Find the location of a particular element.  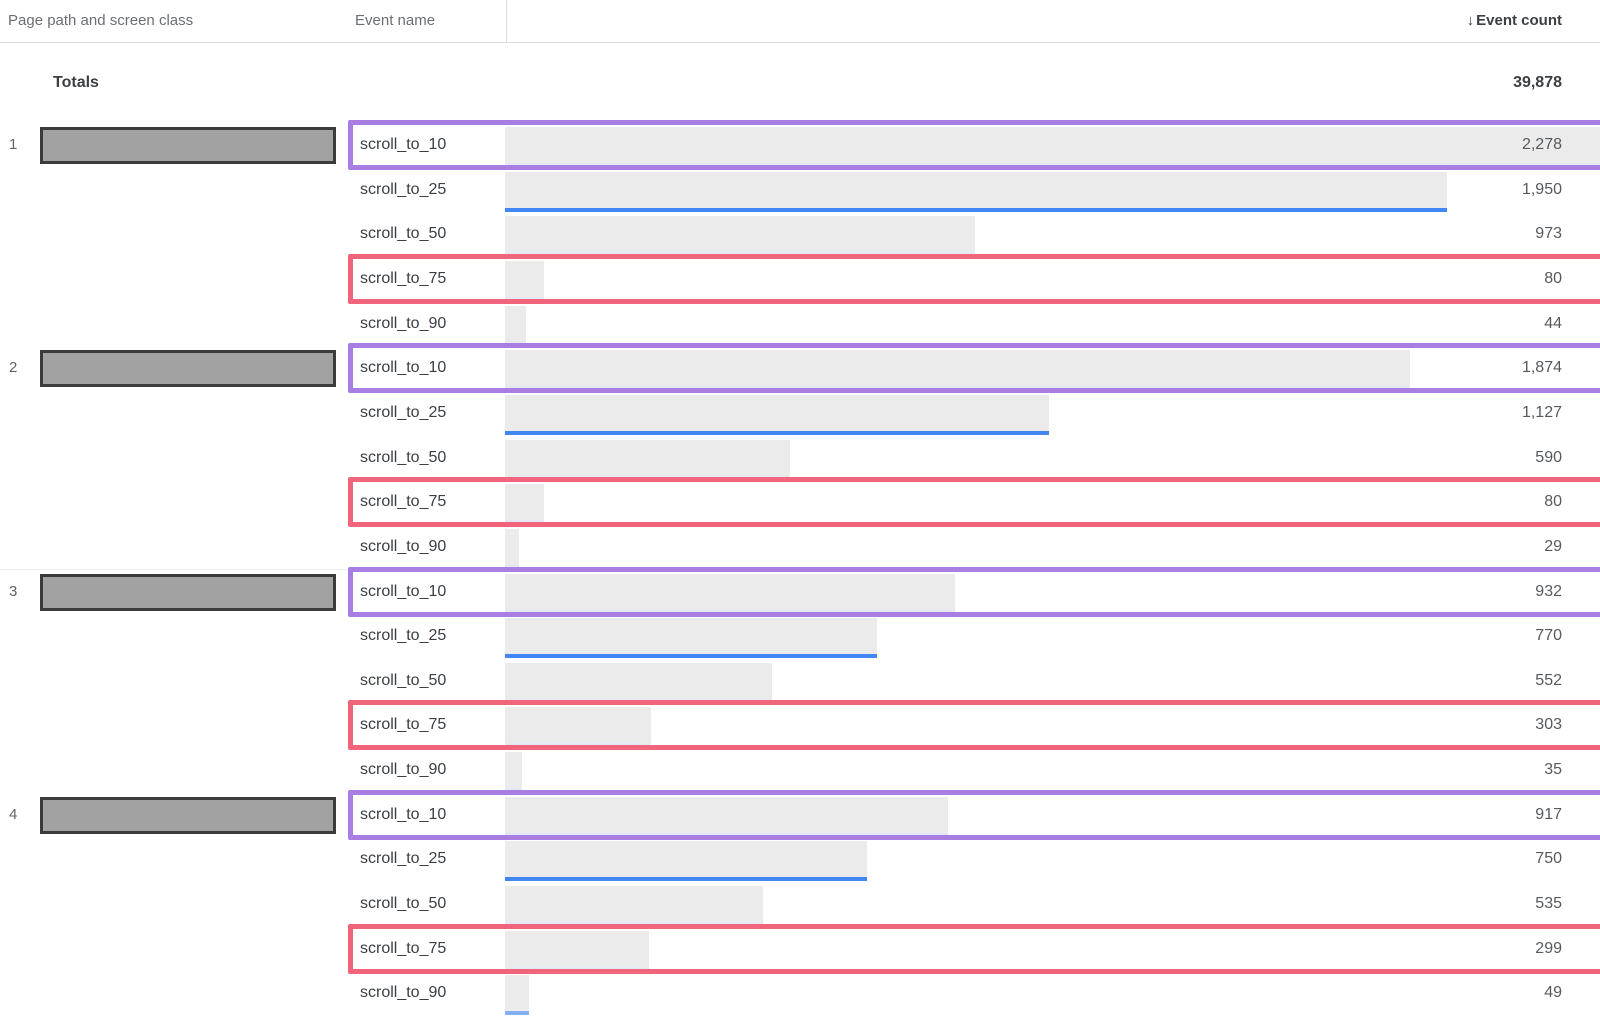

table-row: scroll_to_50 552 is located at coordinates (800, 681).